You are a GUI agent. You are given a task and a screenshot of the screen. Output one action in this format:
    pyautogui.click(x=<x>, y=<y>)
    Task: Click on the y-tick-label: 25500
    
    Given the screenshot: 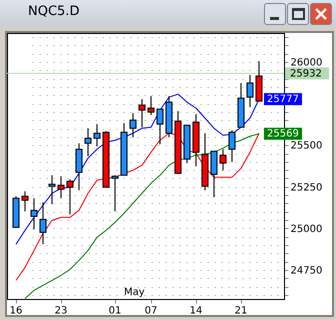 What is the action you would take?
    pyautogui.click(x=306, y=146)
    